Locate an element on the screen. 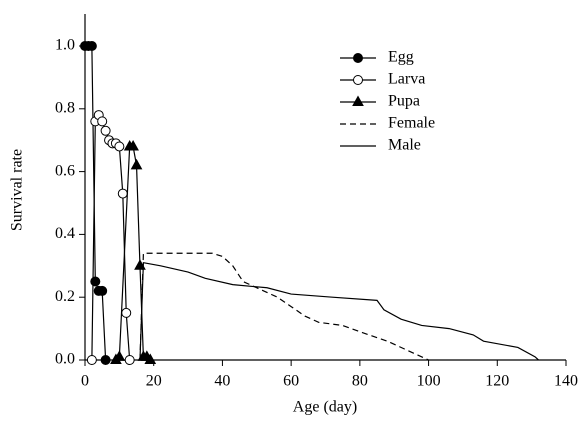  x-tick-label: 0 is located at coordinates (85, 381).